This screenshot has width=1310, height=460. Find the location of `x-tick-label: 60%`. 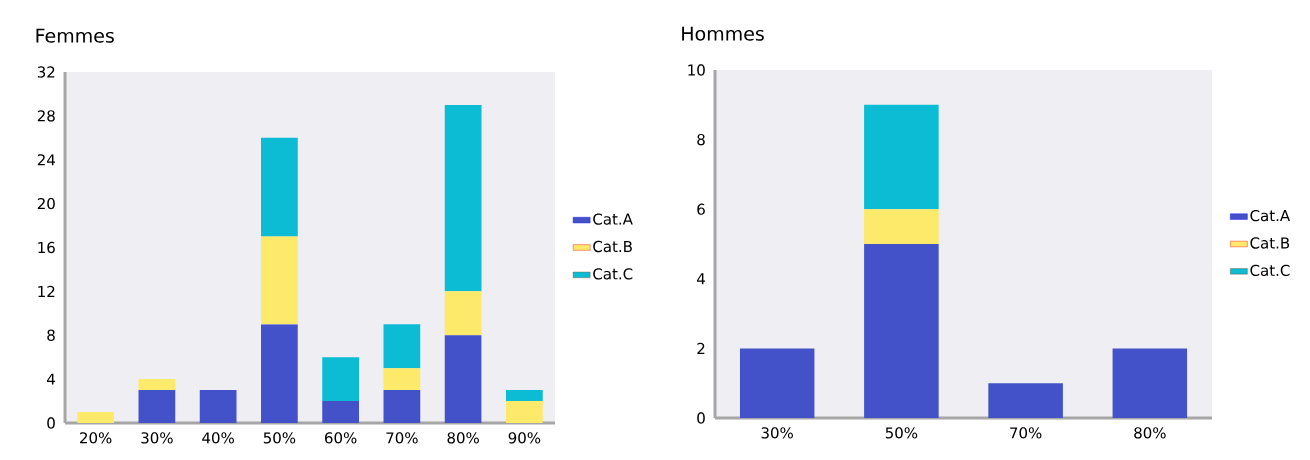

x-tick-label: 60% is located at coordinates (341, 438).